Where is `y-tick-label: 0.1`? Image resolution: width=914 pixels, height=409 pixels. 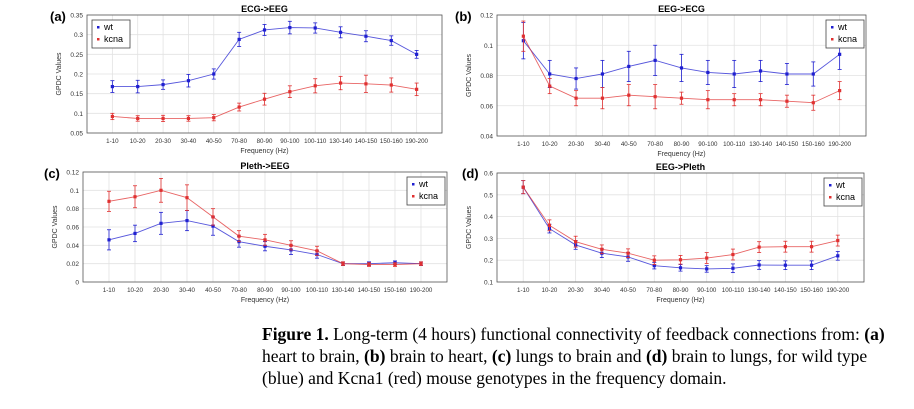
y-tick-label: 0.1 is located at coordinates (74, 191).